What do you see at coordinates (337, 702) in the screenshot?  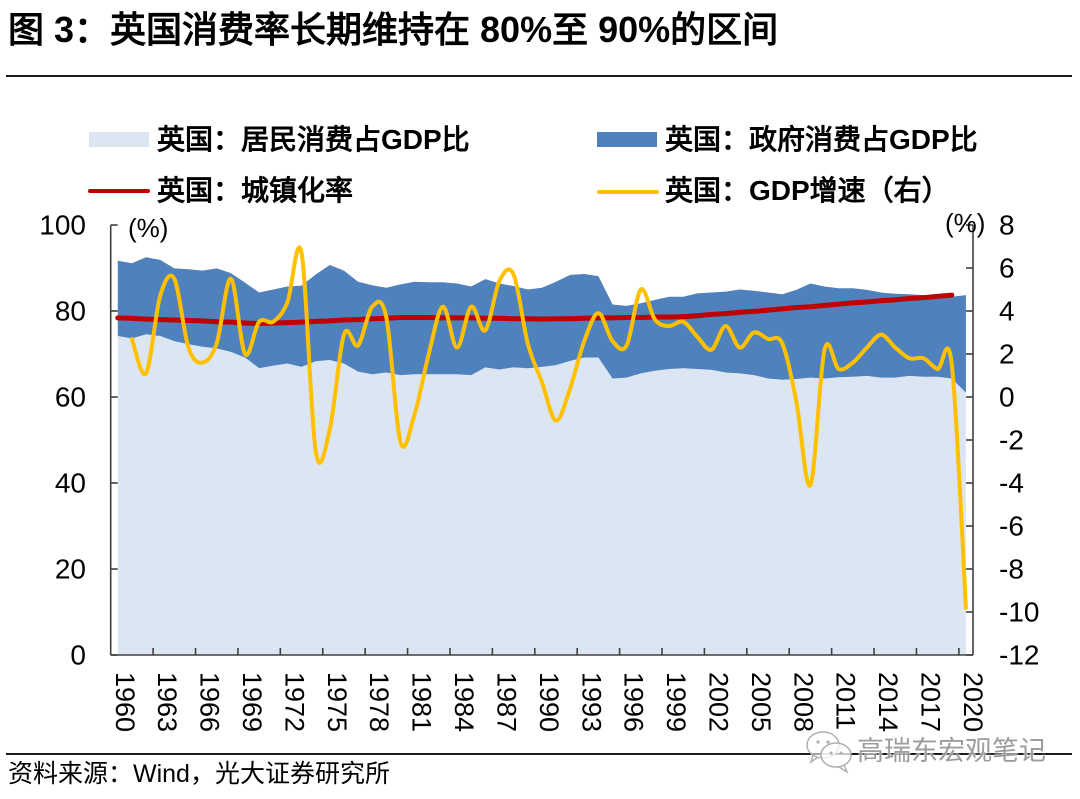 I see `x-tick-label: 1975` at bounding box center [337, 702].